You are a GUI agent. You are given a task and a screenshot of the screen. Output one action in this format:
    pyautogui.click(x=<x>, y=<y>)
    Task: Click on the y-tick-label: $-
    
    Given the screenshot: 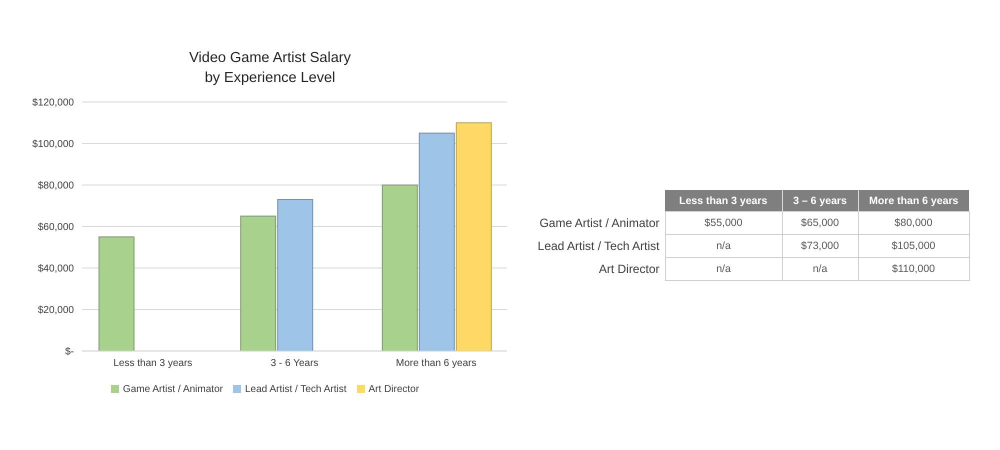 What is the action you would take?
    pyautogui.click(x=69, y=352)
    